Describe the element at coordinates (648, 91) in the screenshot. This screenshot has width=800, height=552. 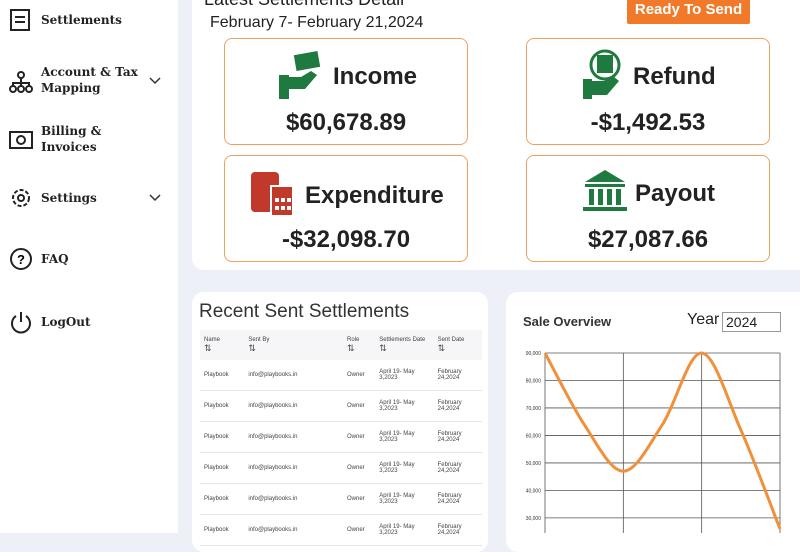
I see `stat-card: Refund -$1,492.53` at that location.